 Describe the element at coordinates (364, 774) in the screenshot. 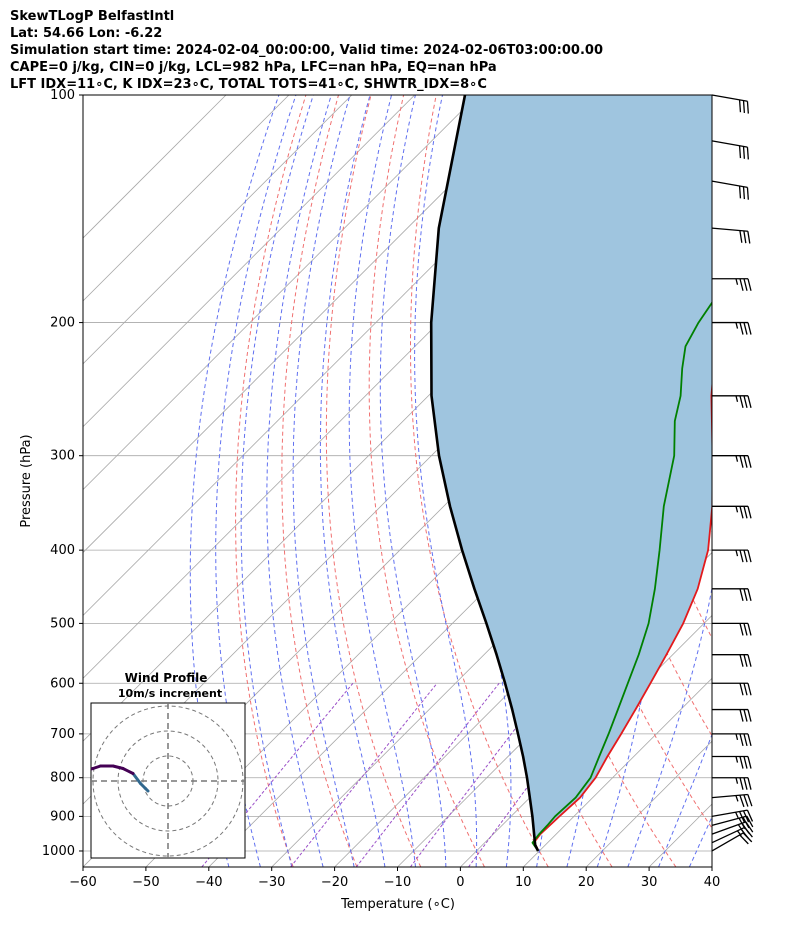

I see `mixing-ratio-line` at that location.